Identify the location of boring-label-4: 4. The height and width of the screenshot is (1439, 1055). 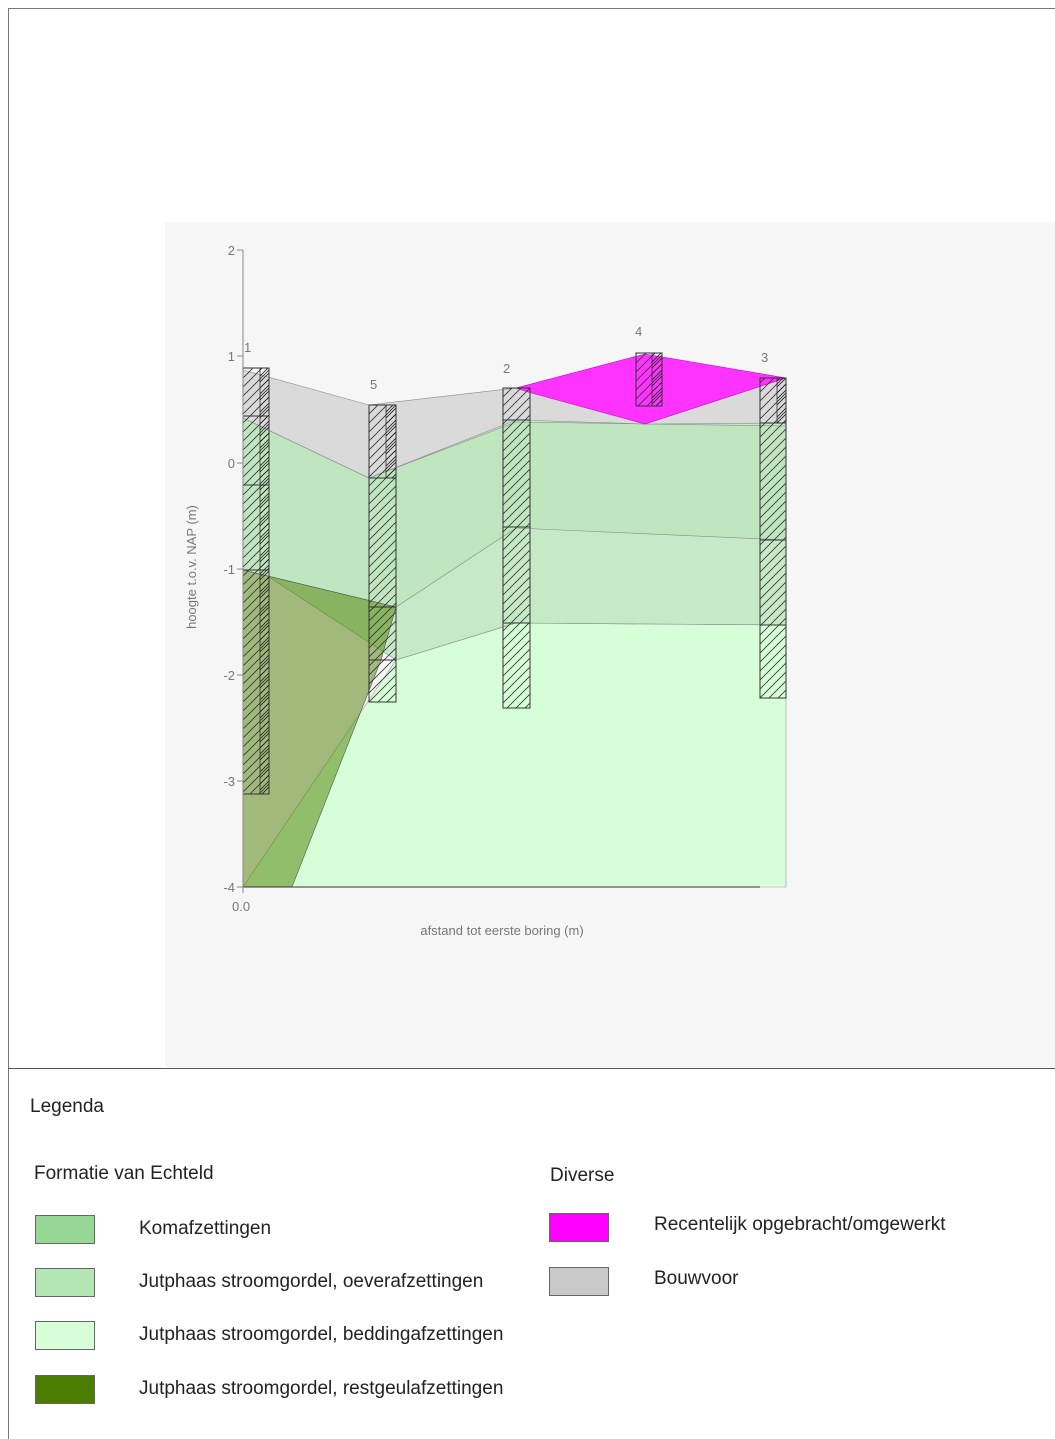
(638, 331).